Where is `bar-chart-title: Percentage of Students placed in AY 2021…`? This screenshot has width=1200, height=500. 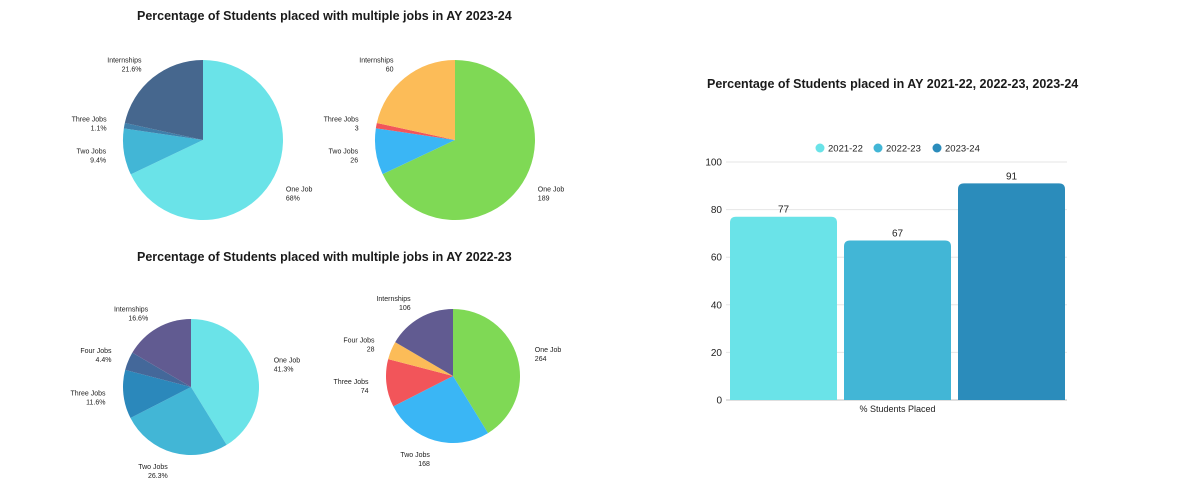
bar-chart-title: Percentage of Students placed in AY 2021… is located at coordinates (893, 84).